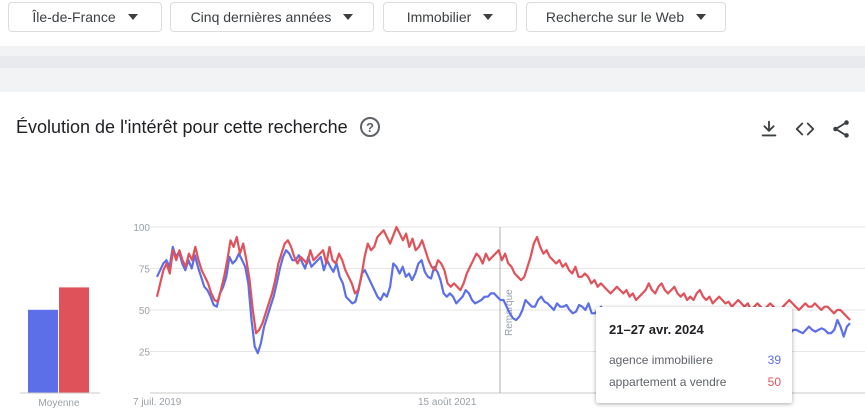 The height and width of the screenshot is (419, 865). I want to click on help-icon: ?, so click(370, 127).